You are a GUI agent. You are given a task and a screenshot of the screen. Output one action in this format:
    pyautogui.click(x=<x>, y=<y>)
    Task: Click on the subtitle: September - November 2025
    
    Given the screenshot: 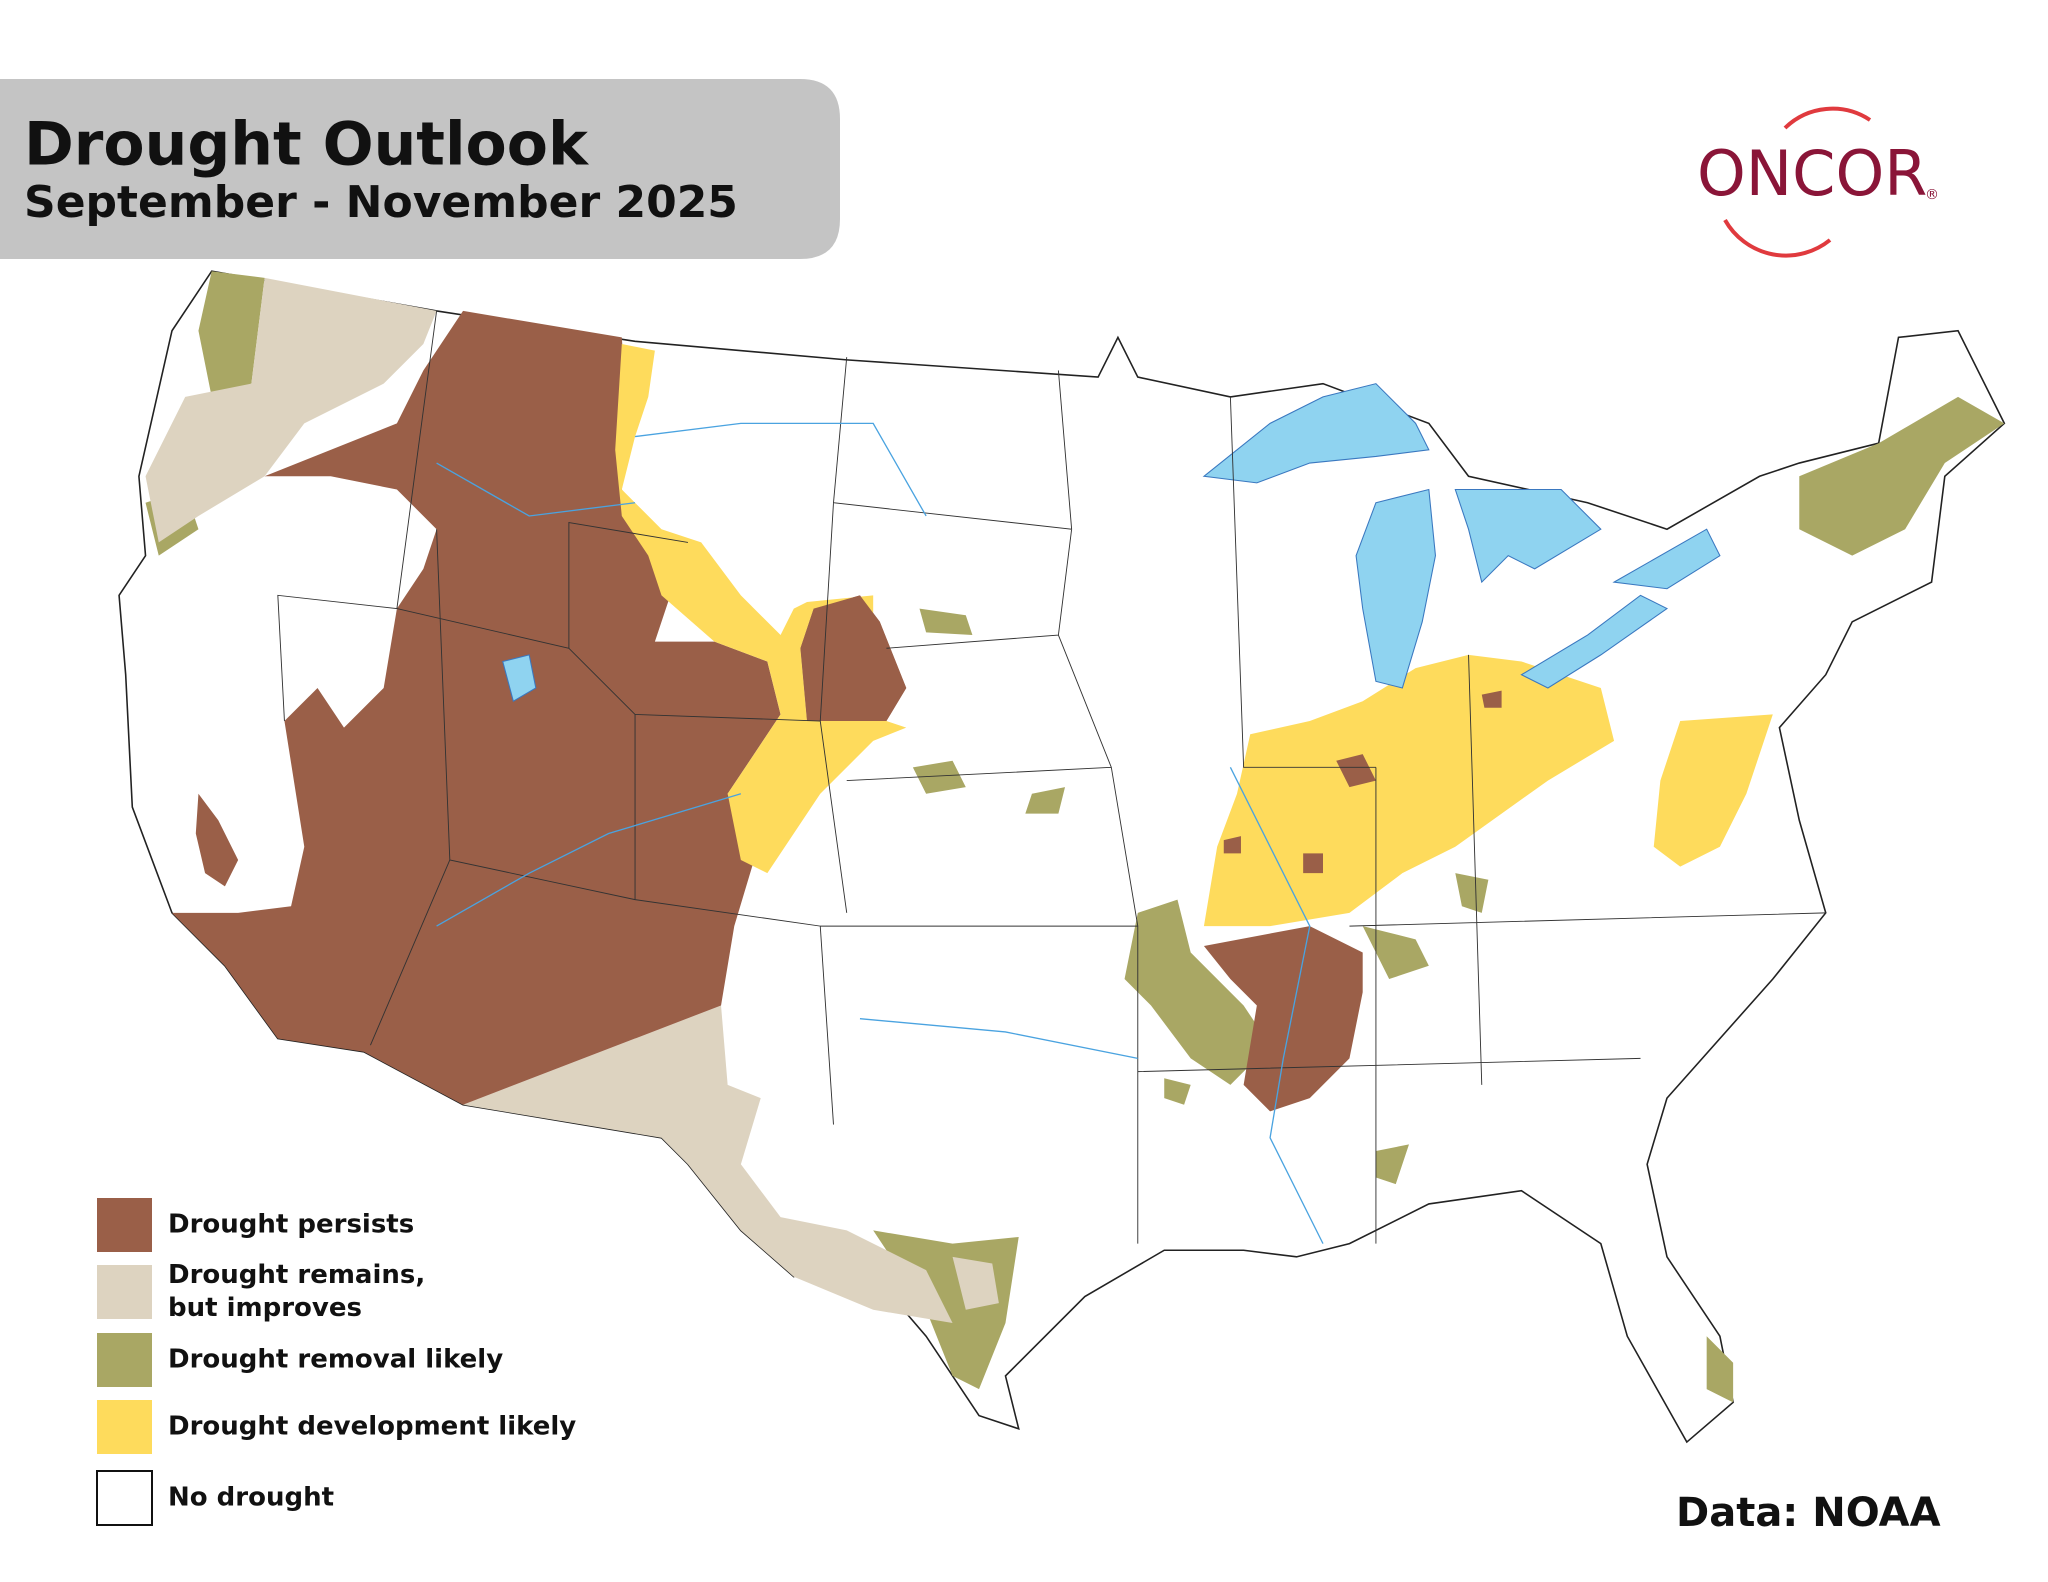 What is the action you would take?
    pyautogui.click(x=381, y=202)
    